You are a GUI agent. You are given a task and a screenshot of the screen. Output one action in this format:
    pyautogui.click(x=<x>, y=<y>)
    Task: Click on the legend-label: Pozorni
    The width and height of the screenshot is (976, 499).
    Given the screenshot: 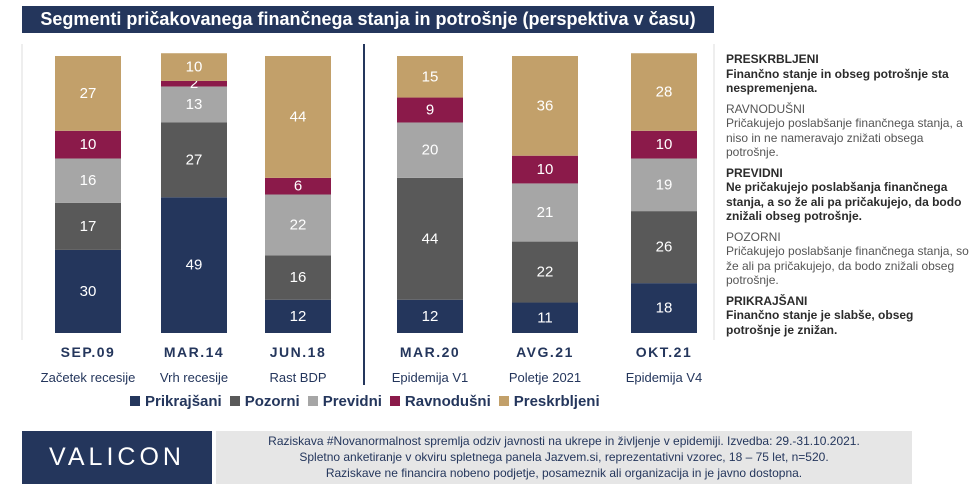 What is the action you would take?
    pyautogui.click(x=272, y=401)
    